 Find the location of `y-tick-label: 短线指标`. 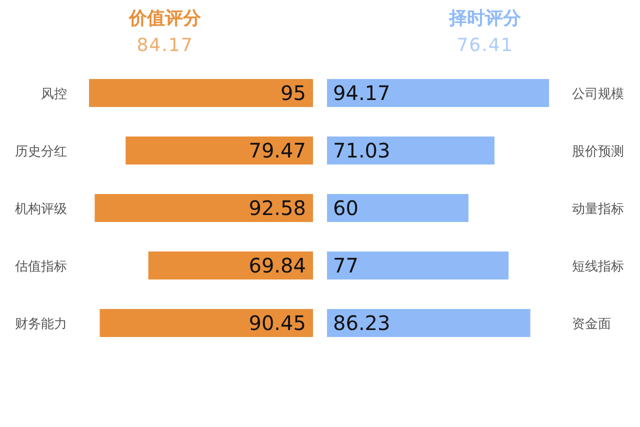

y-tick-label: 短线指标 is located at coordinates (598, 267).